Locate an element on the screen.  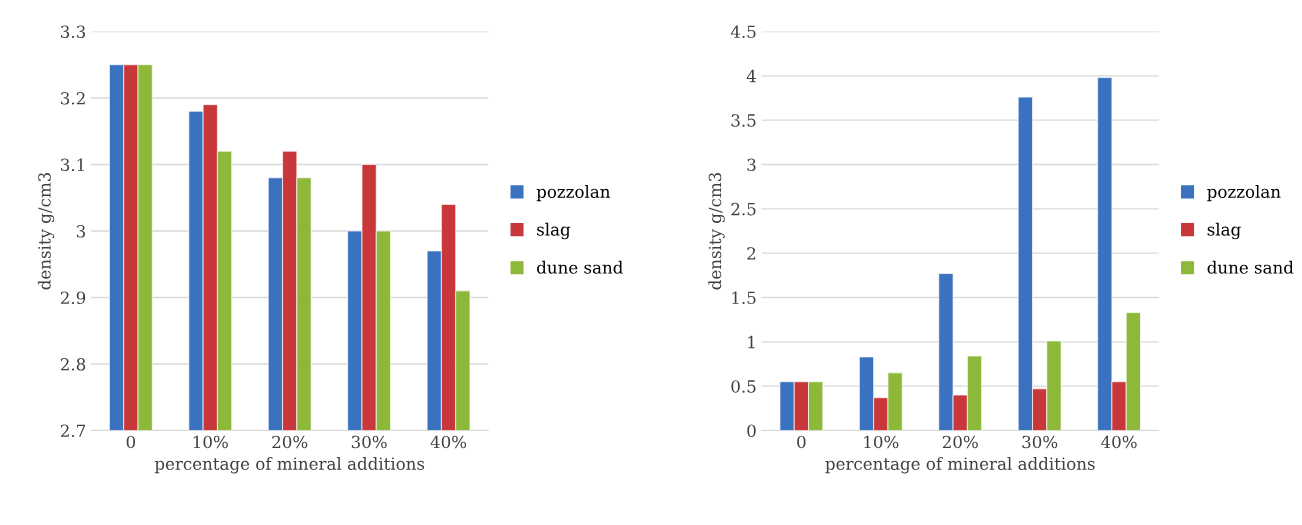
y-tick-label: 3.1 is located at coordinates (72, 165).